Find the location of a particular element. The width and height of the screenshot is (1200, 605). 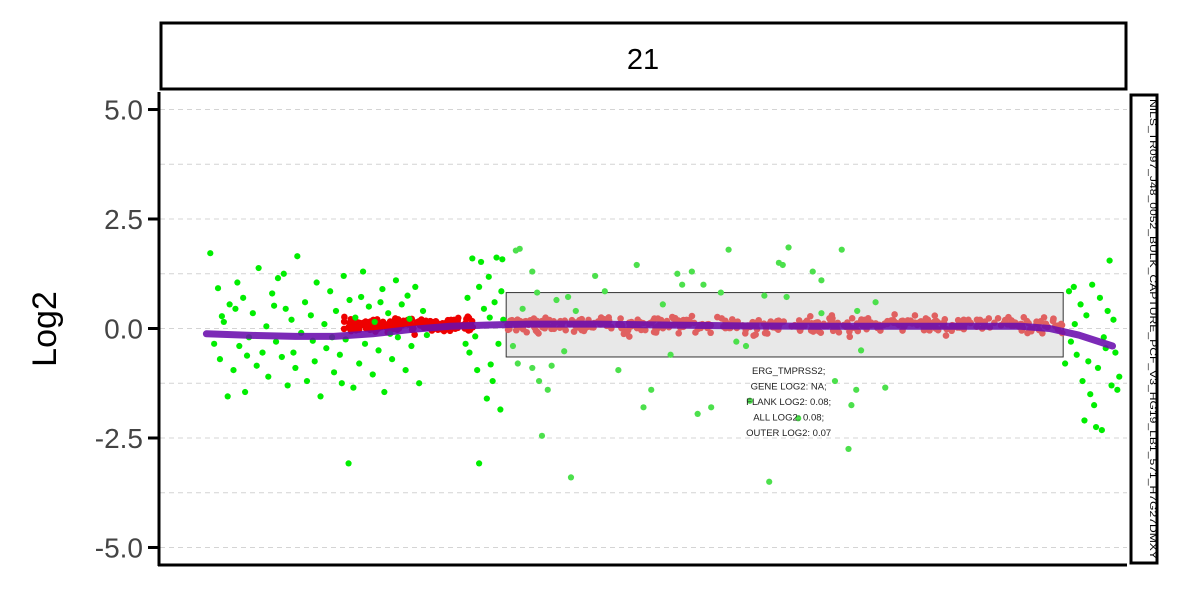

y-axis-ticks: 5.0 2.5 0.0 -2.5 -5.0 is located at coordinates (126, 329).